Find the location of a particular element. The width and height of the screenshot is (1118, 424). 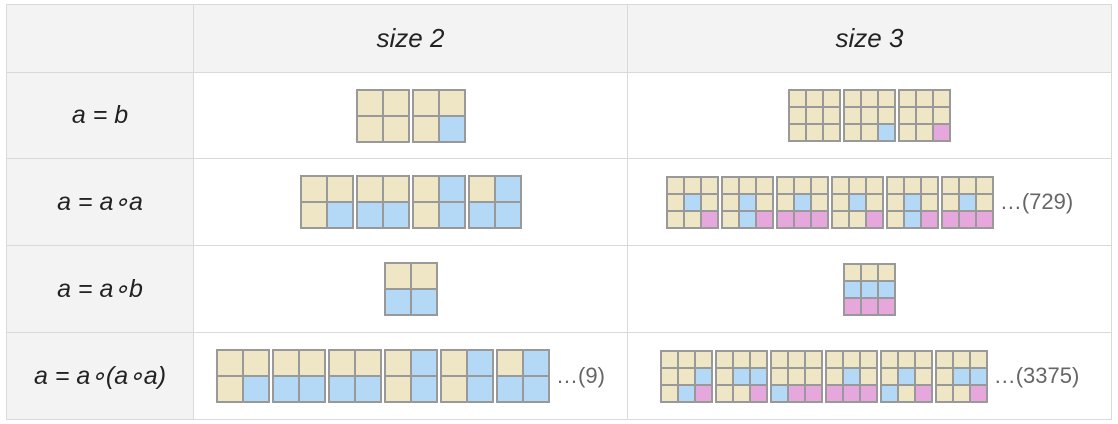

pattern-group: …(9) is located at coordinates (410, 376).